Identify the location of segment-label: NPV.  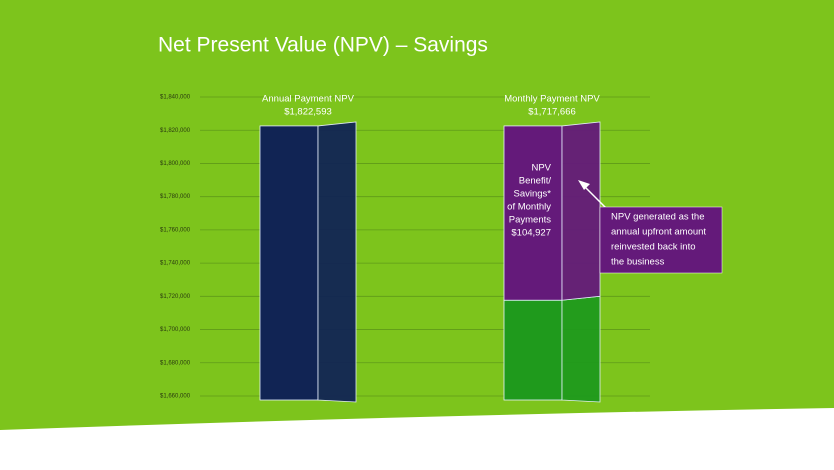
(541, 168).